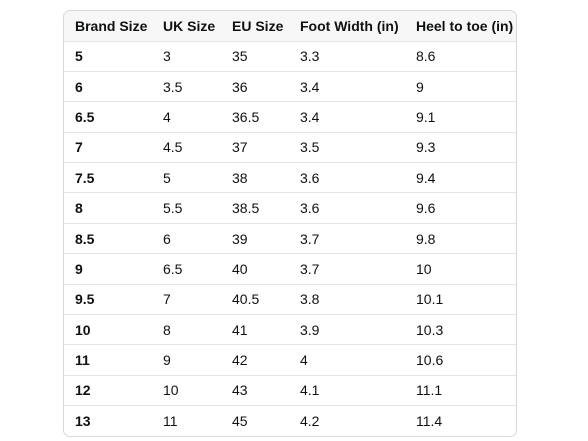  What do you see at coordinates (79, 56) in the screenshot?
I see `cell-brand-size: 5` at bounding box center [79, 56].